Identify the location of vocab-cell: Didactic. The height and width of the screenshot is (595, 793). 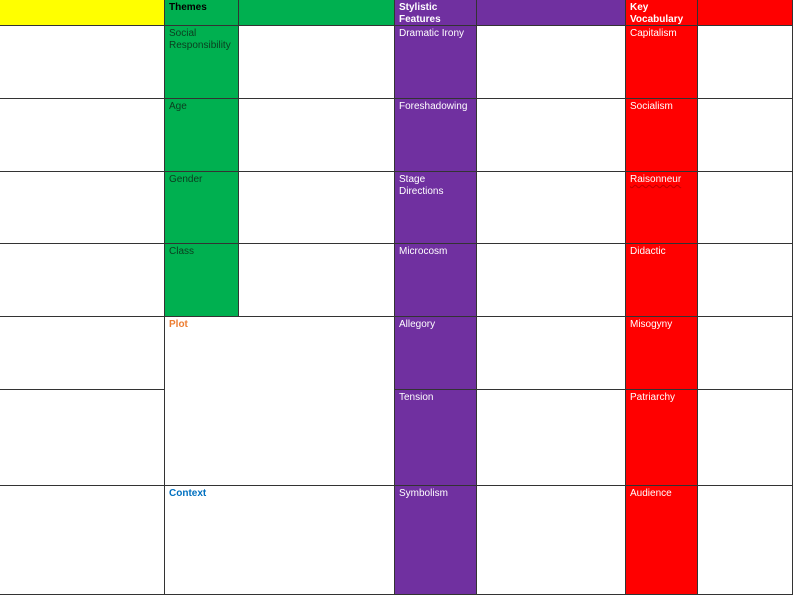
(662, 280).